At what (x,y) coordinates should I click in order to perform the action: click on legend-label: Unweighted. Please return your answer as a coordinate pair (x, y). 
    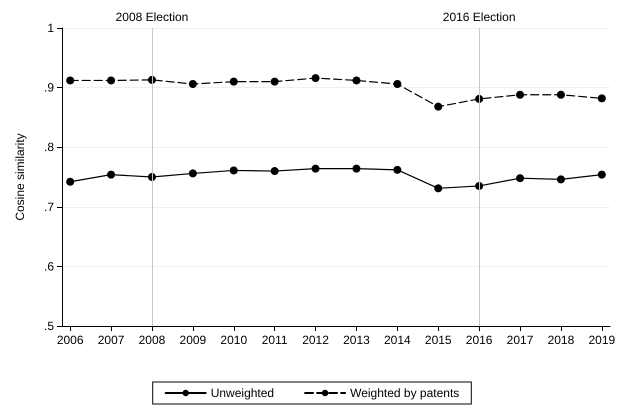
    Looking at the image, I should click on (242, 393).